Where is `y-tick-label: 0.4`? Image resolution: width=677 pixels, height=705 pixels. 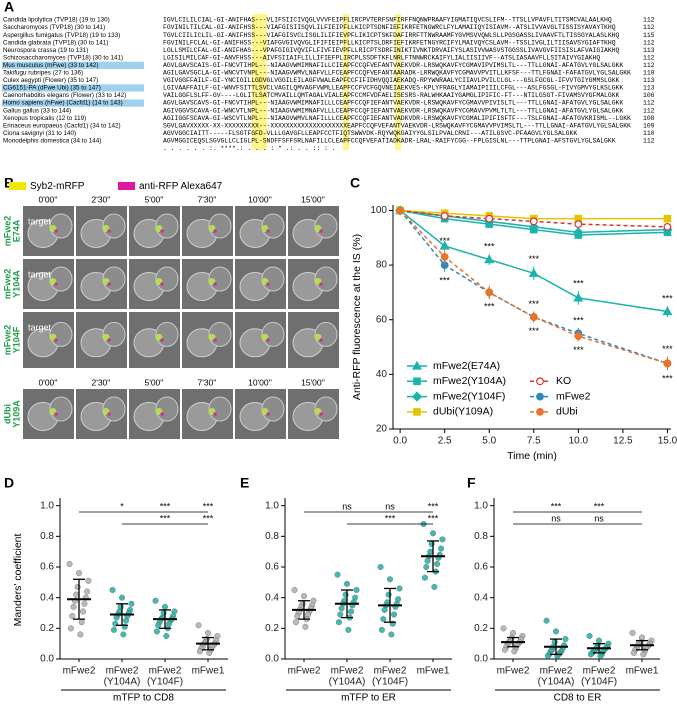 y-tick-label: 0.4 is located at coordinates (481, 597).